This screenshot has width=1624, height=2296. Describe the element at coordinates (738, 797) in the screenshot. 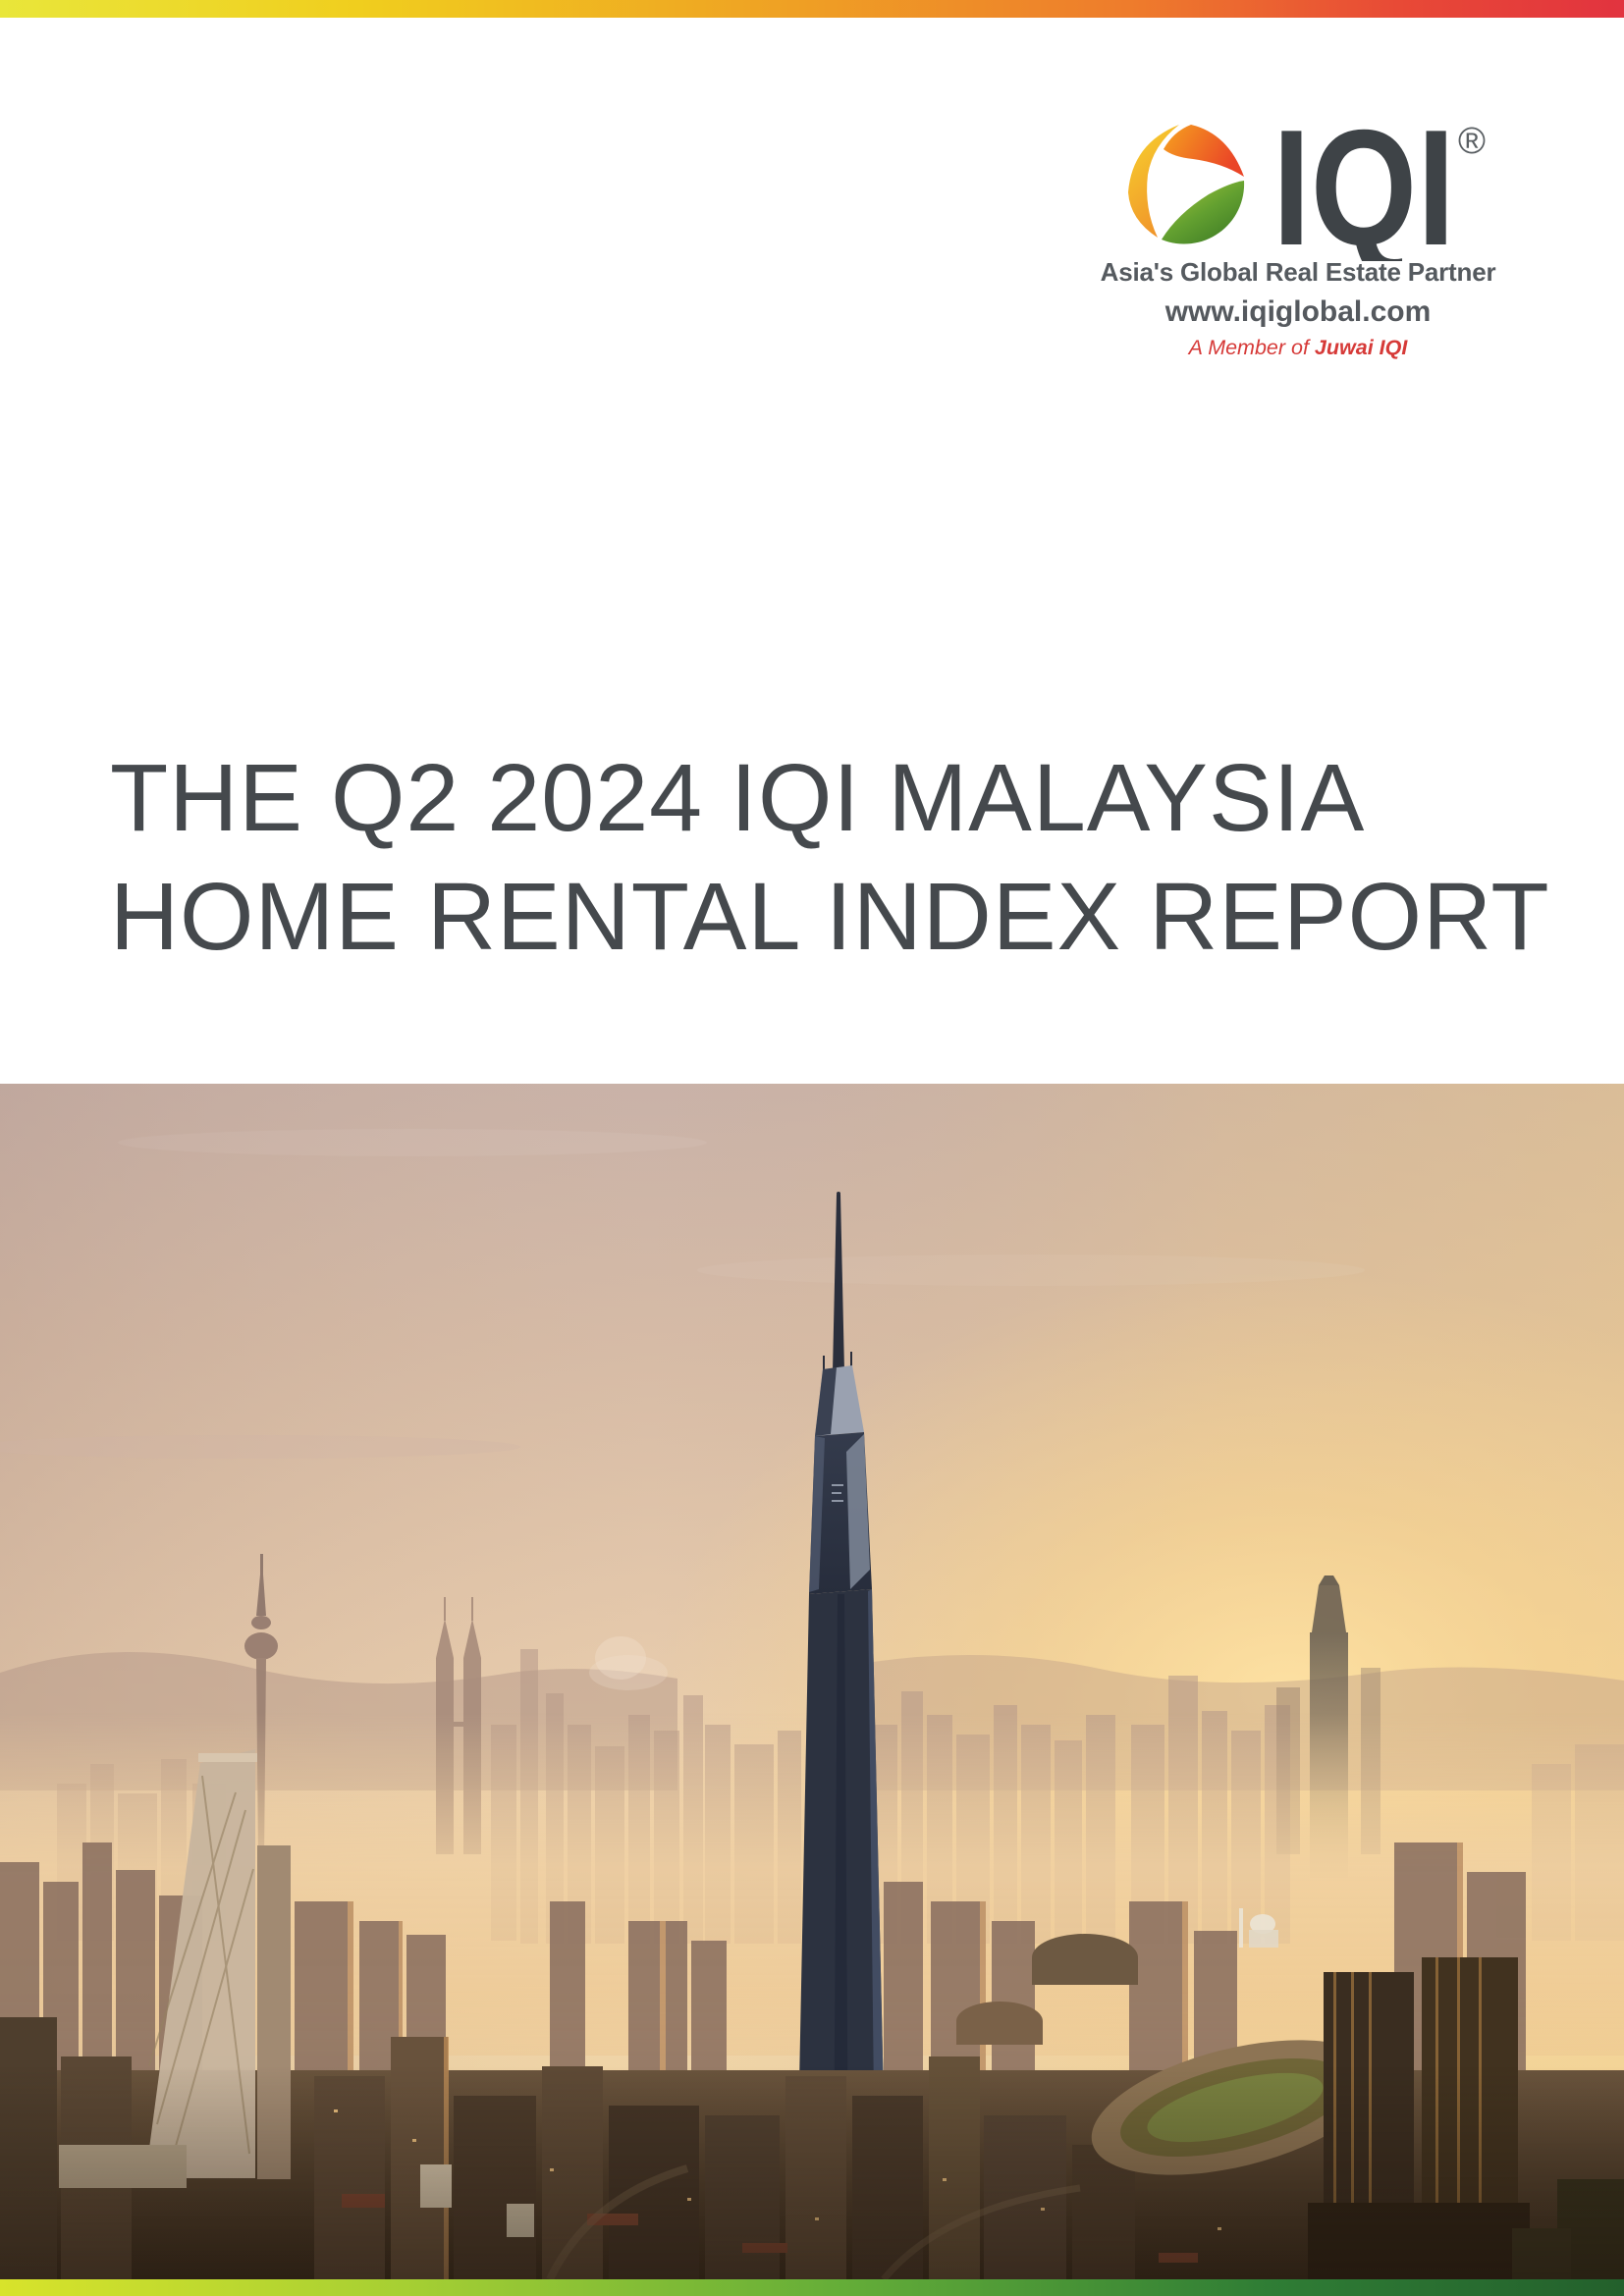

I see `report-title-line1: THE Q2 2024 IQI MALAYSIA` at that location.